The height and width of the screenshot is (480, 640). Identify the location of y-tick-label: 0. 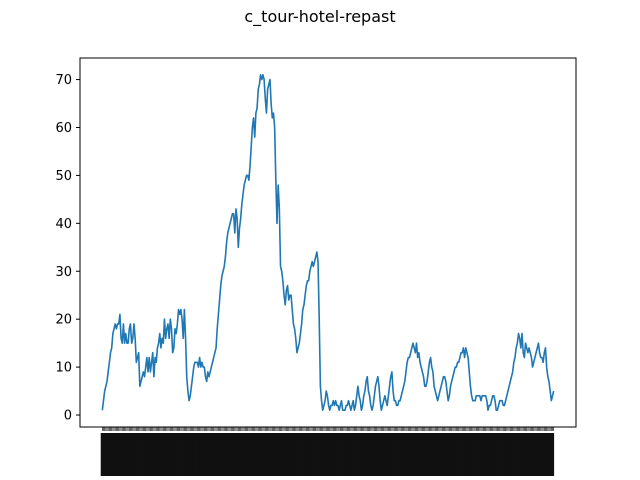
(68, 416).